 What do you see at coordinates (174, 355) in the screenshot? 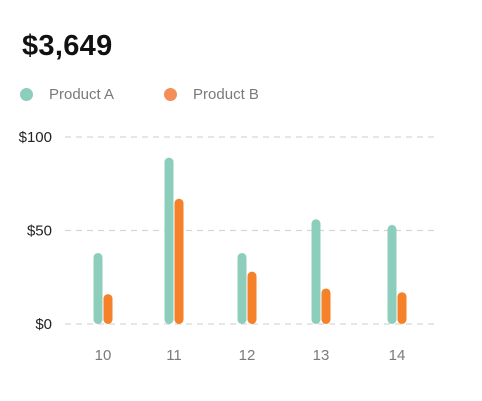
I see `x-tick-label: 11` at bounding box center [174, 355].